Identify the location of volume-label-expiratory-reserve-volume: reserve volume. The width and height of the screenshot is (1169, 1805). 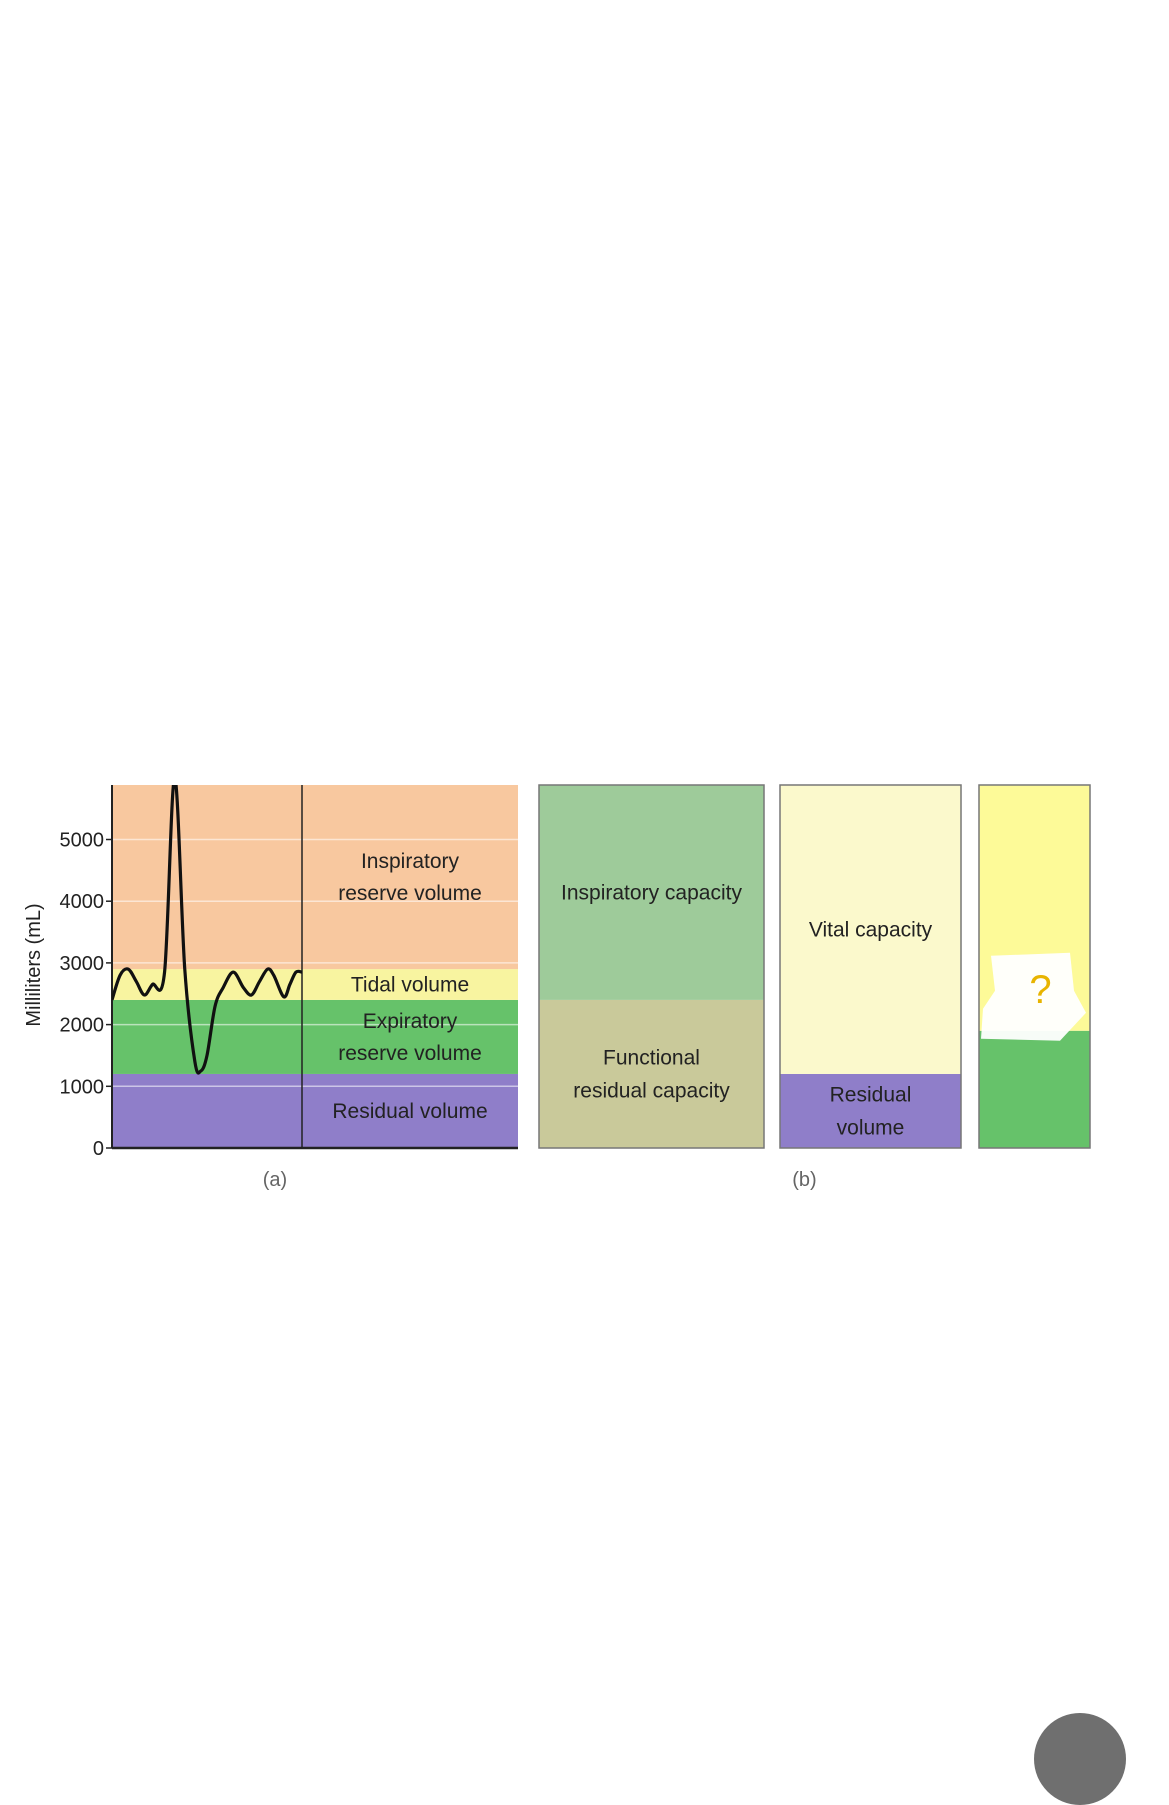
(410, 1053).